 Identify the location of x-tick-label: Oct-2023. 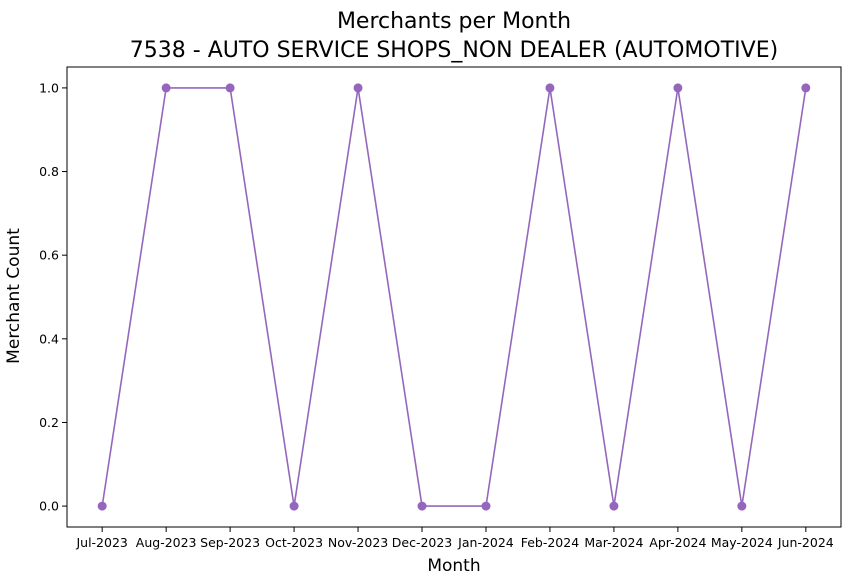
(294, 542).